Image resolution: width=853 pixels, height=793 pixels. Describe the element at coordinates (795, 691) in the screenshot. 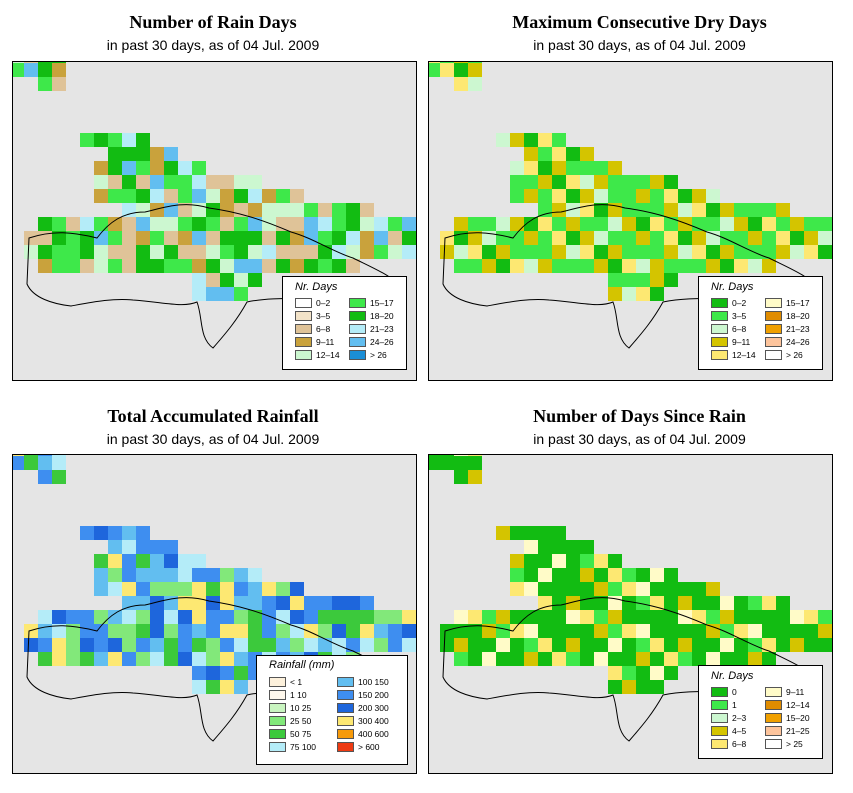

I see `legend-label: 9–11` at that location.